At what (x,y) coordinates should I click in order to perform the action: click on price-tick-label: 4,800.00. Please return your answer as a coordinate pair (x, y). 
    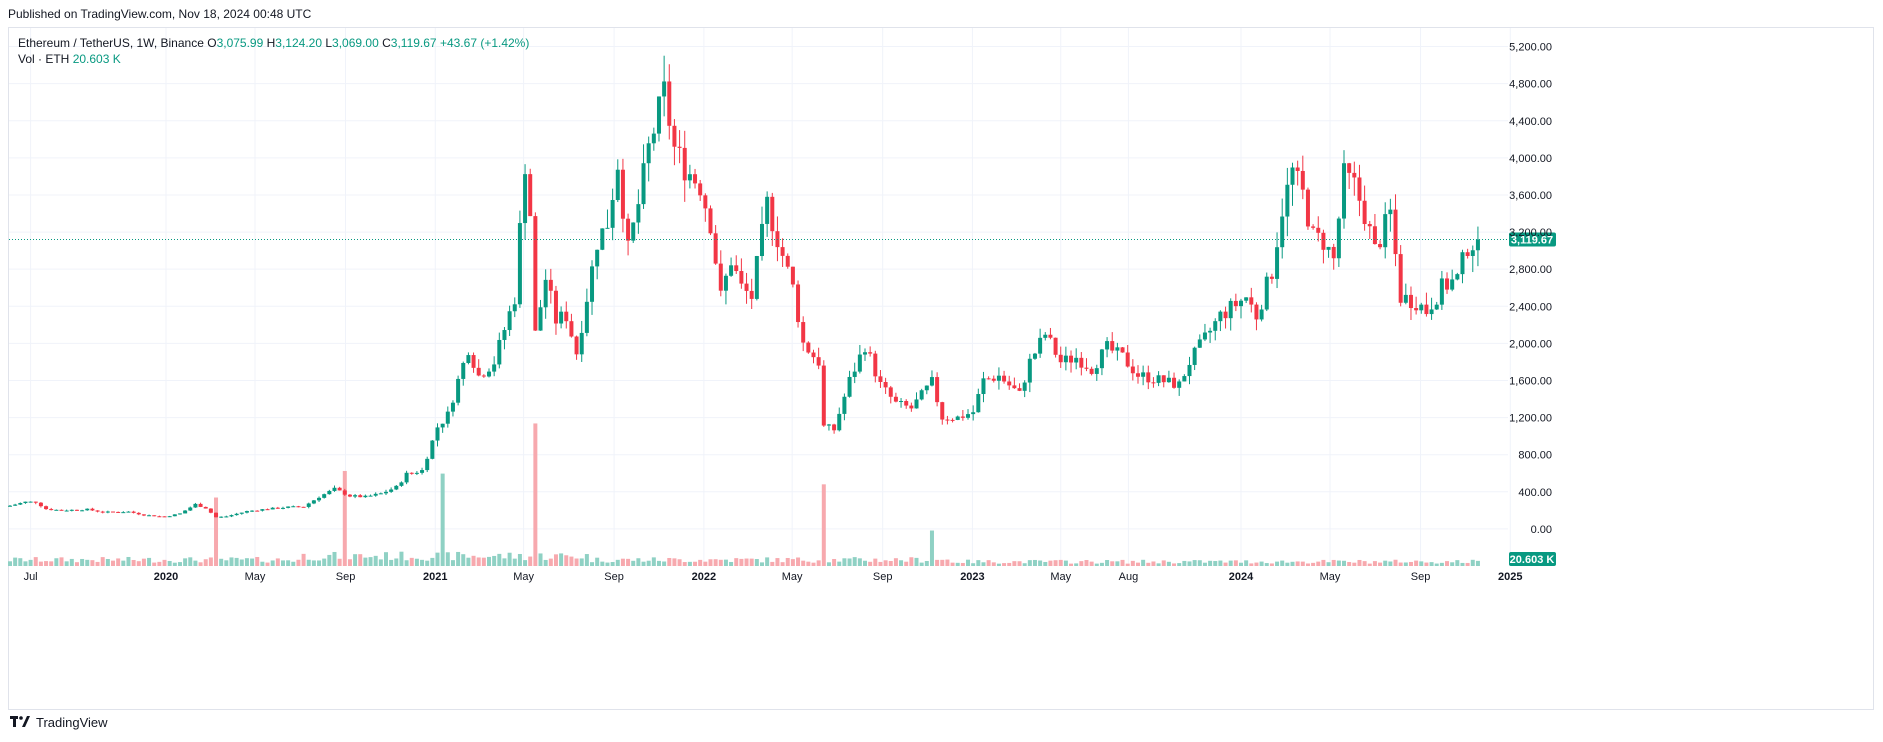
    Looking at the image, I should click on (1530, 85).